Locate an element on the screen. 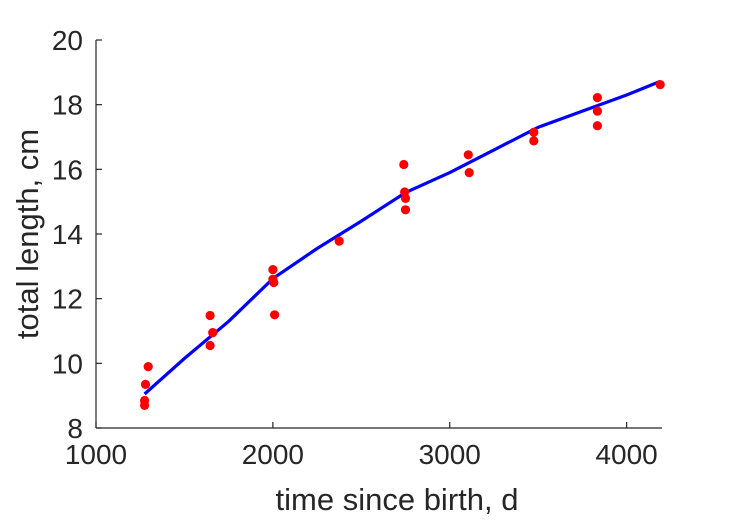 This screenshot has width=729, height=521. x-tick-label: 4000 is located at coordinates (626, 454).